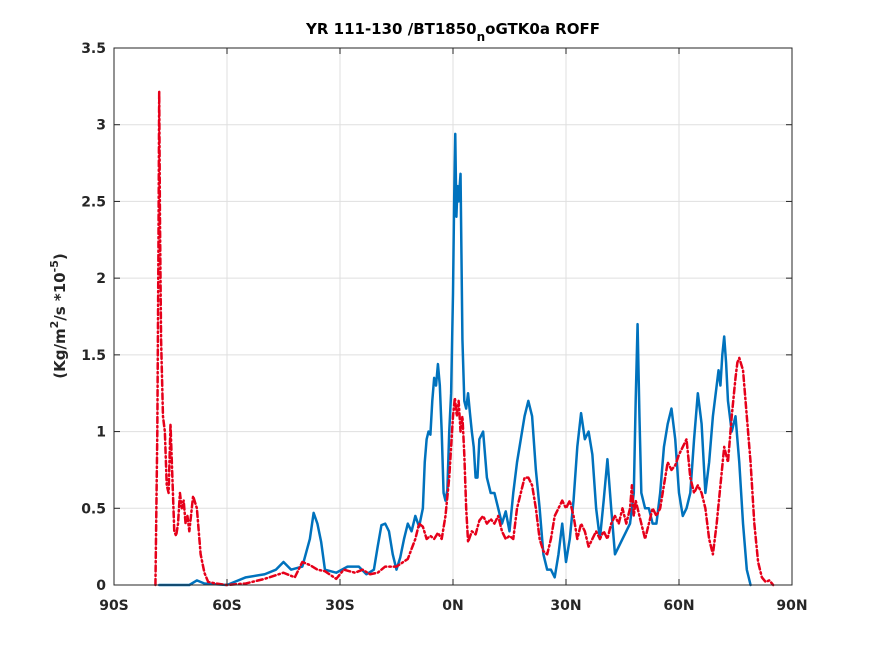 The image size is (875, 656). What do you see at coordinates (60, 353) in the screenshot?
I see `y-axis-label-unit: (Kg/m` at bounding box center [60, 353].